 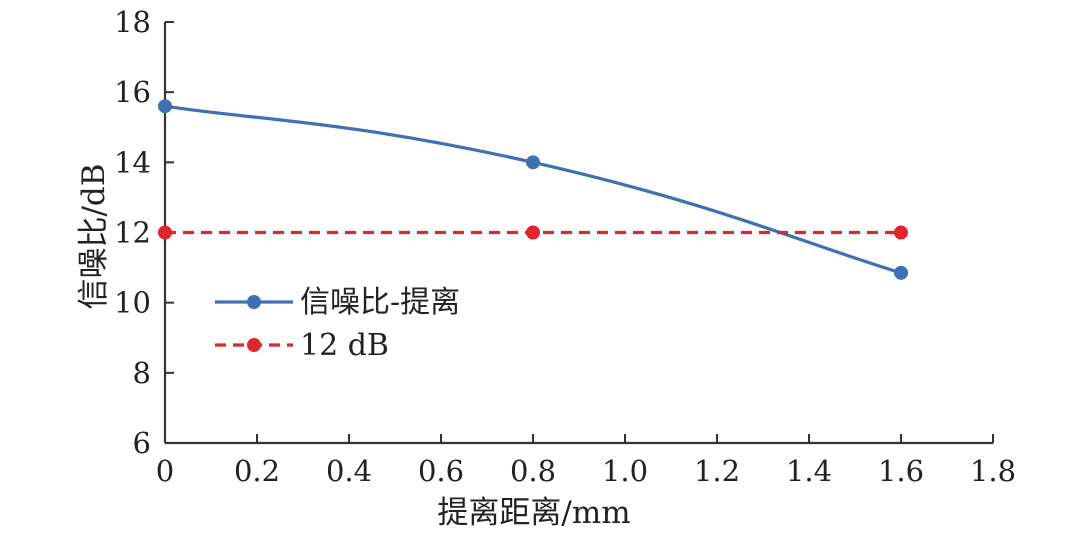 What do you see at coordinates (717, 471) in the screenshot?
I see `x-tick-label: 1.2` at bounding box center [717, 471].